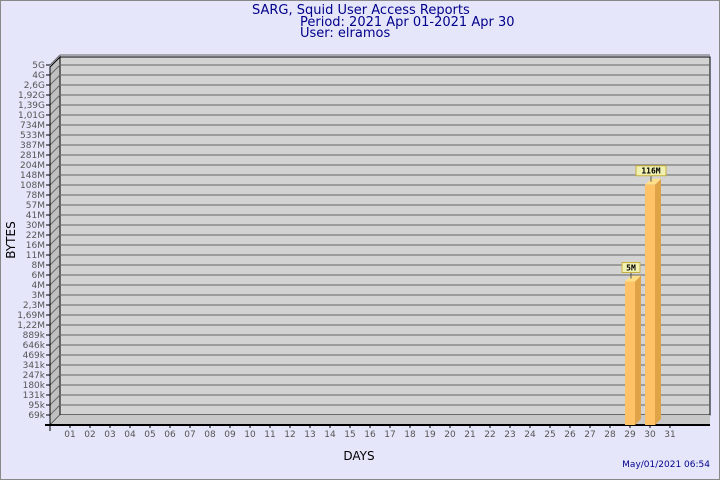 The image size is (720, 480). Describe the element at coordinates (32, 126) in the screenshot. I see `y-tick-label: 734M` at that location.